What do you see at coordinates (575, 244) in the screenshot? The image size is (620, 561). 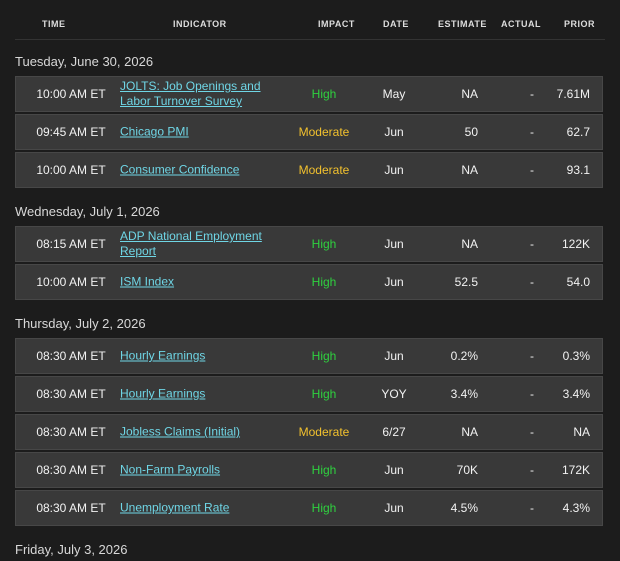 I see `event-prior: 122K` at bounding box center [575, 244].